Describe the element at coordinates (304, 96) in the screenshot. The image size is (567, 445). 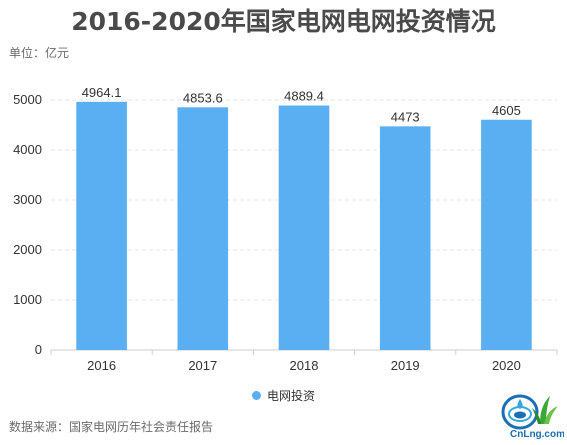
I see `data-label: 4889.4` at that location.